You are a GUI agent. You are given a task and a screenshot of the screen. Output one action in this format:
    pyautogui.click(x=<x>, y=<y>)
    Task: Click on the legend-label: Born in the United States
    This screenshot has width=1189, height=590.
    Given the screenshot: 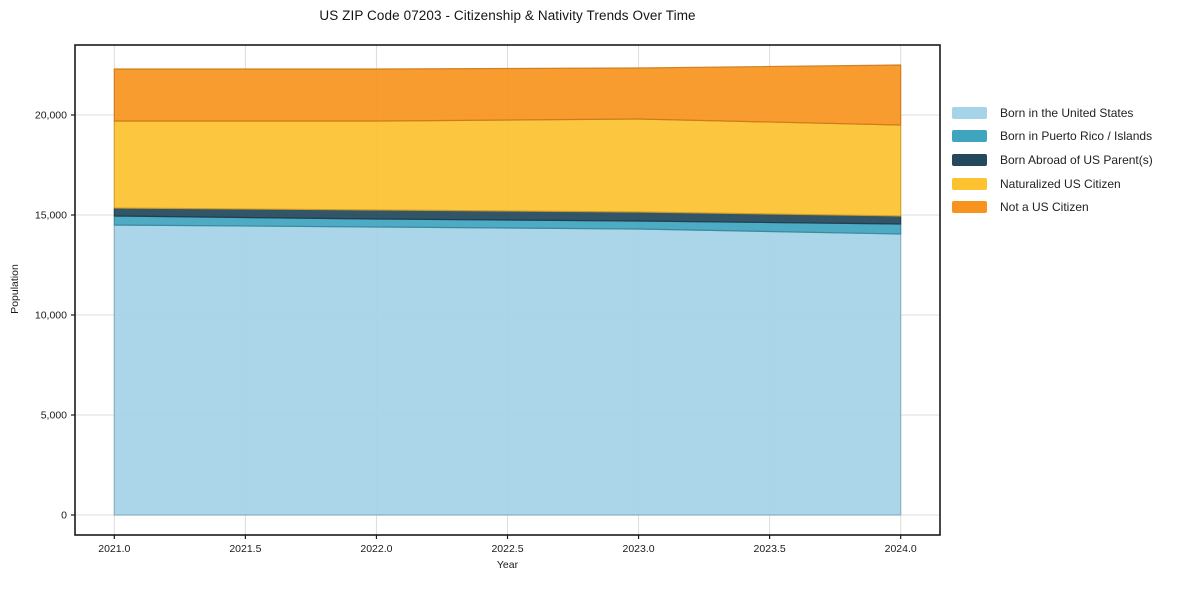 What is the action you would take?
    pyautogui.click(x=1067, y=112)
    